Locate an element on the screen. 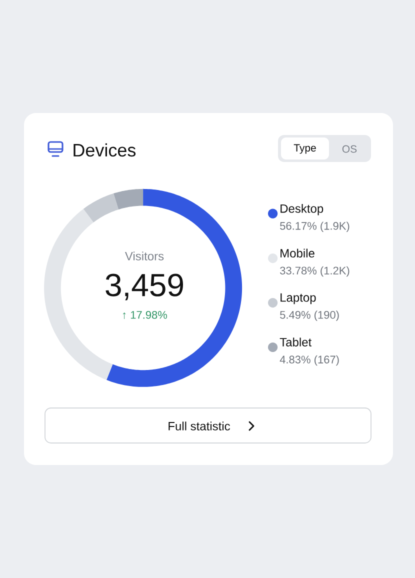 Image resolution: width=415 pixels, height=578 pixels. text: Full statistic is located at coordinates (199, 426).